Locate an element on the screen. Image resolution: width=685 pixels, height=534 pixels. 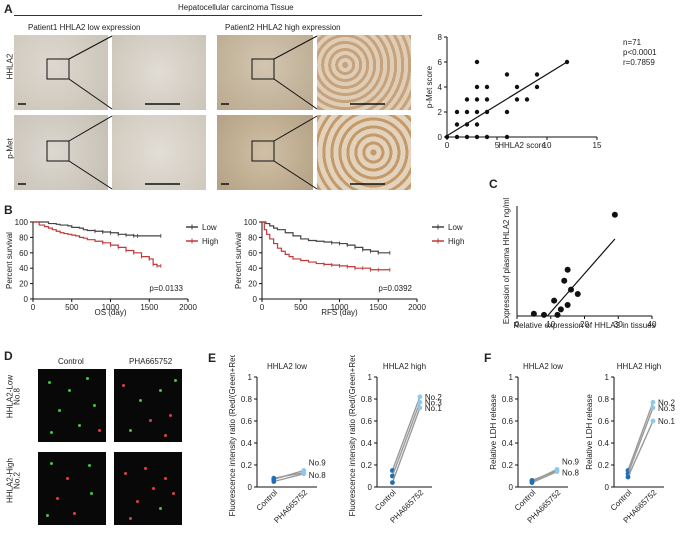
os_b-p-value: p=0.0133 is located at coordinates (166, 288).